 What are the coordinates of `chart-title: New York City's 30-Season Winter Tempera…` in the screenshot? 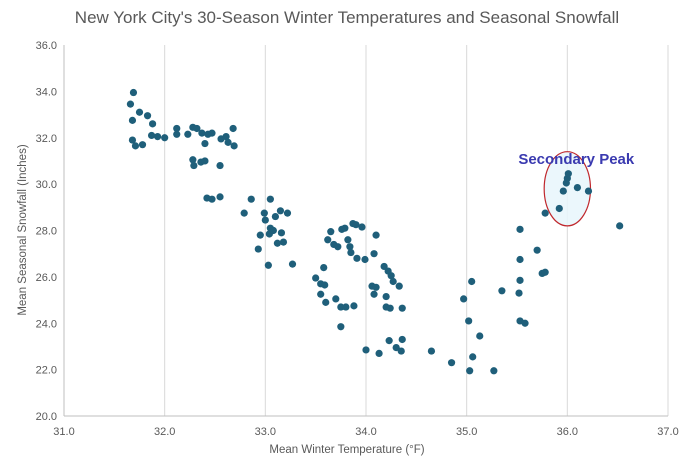 It's located at (347, 17).